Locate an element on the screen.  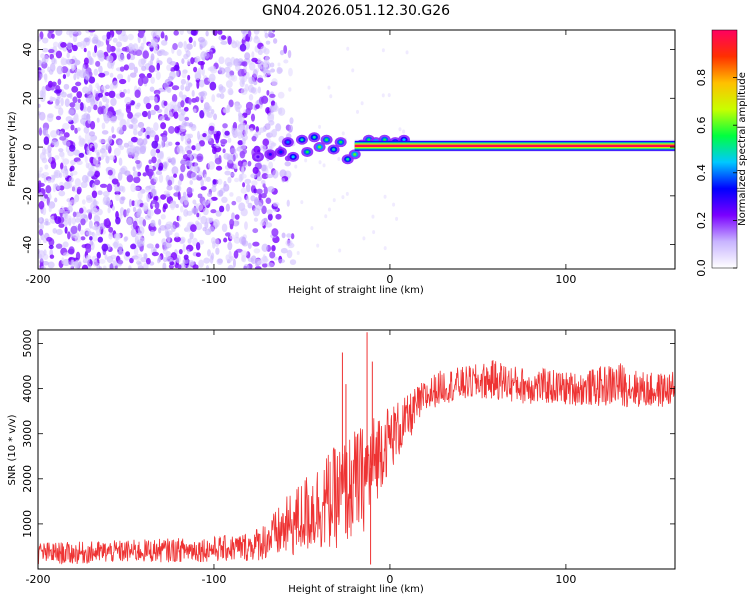
spectrogram-x-tick-label: -100 is located at coordinates (213, 279).